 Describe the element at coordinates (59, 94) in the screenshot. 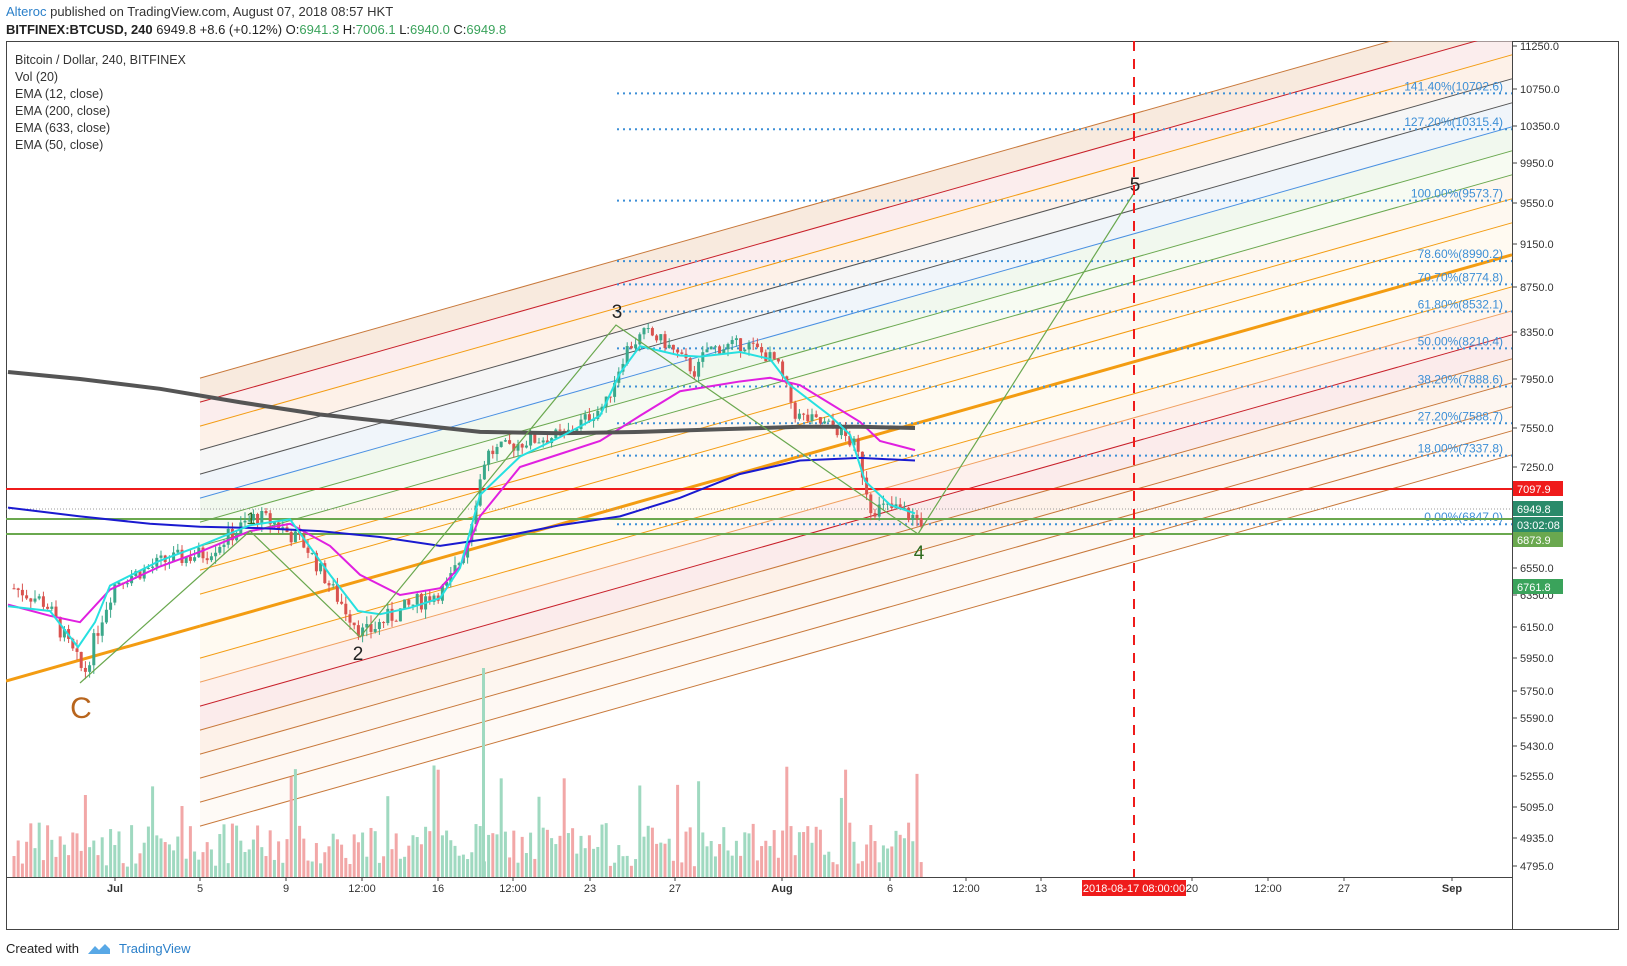

I see `legend-ema12: EMA (12, close)` at that location.